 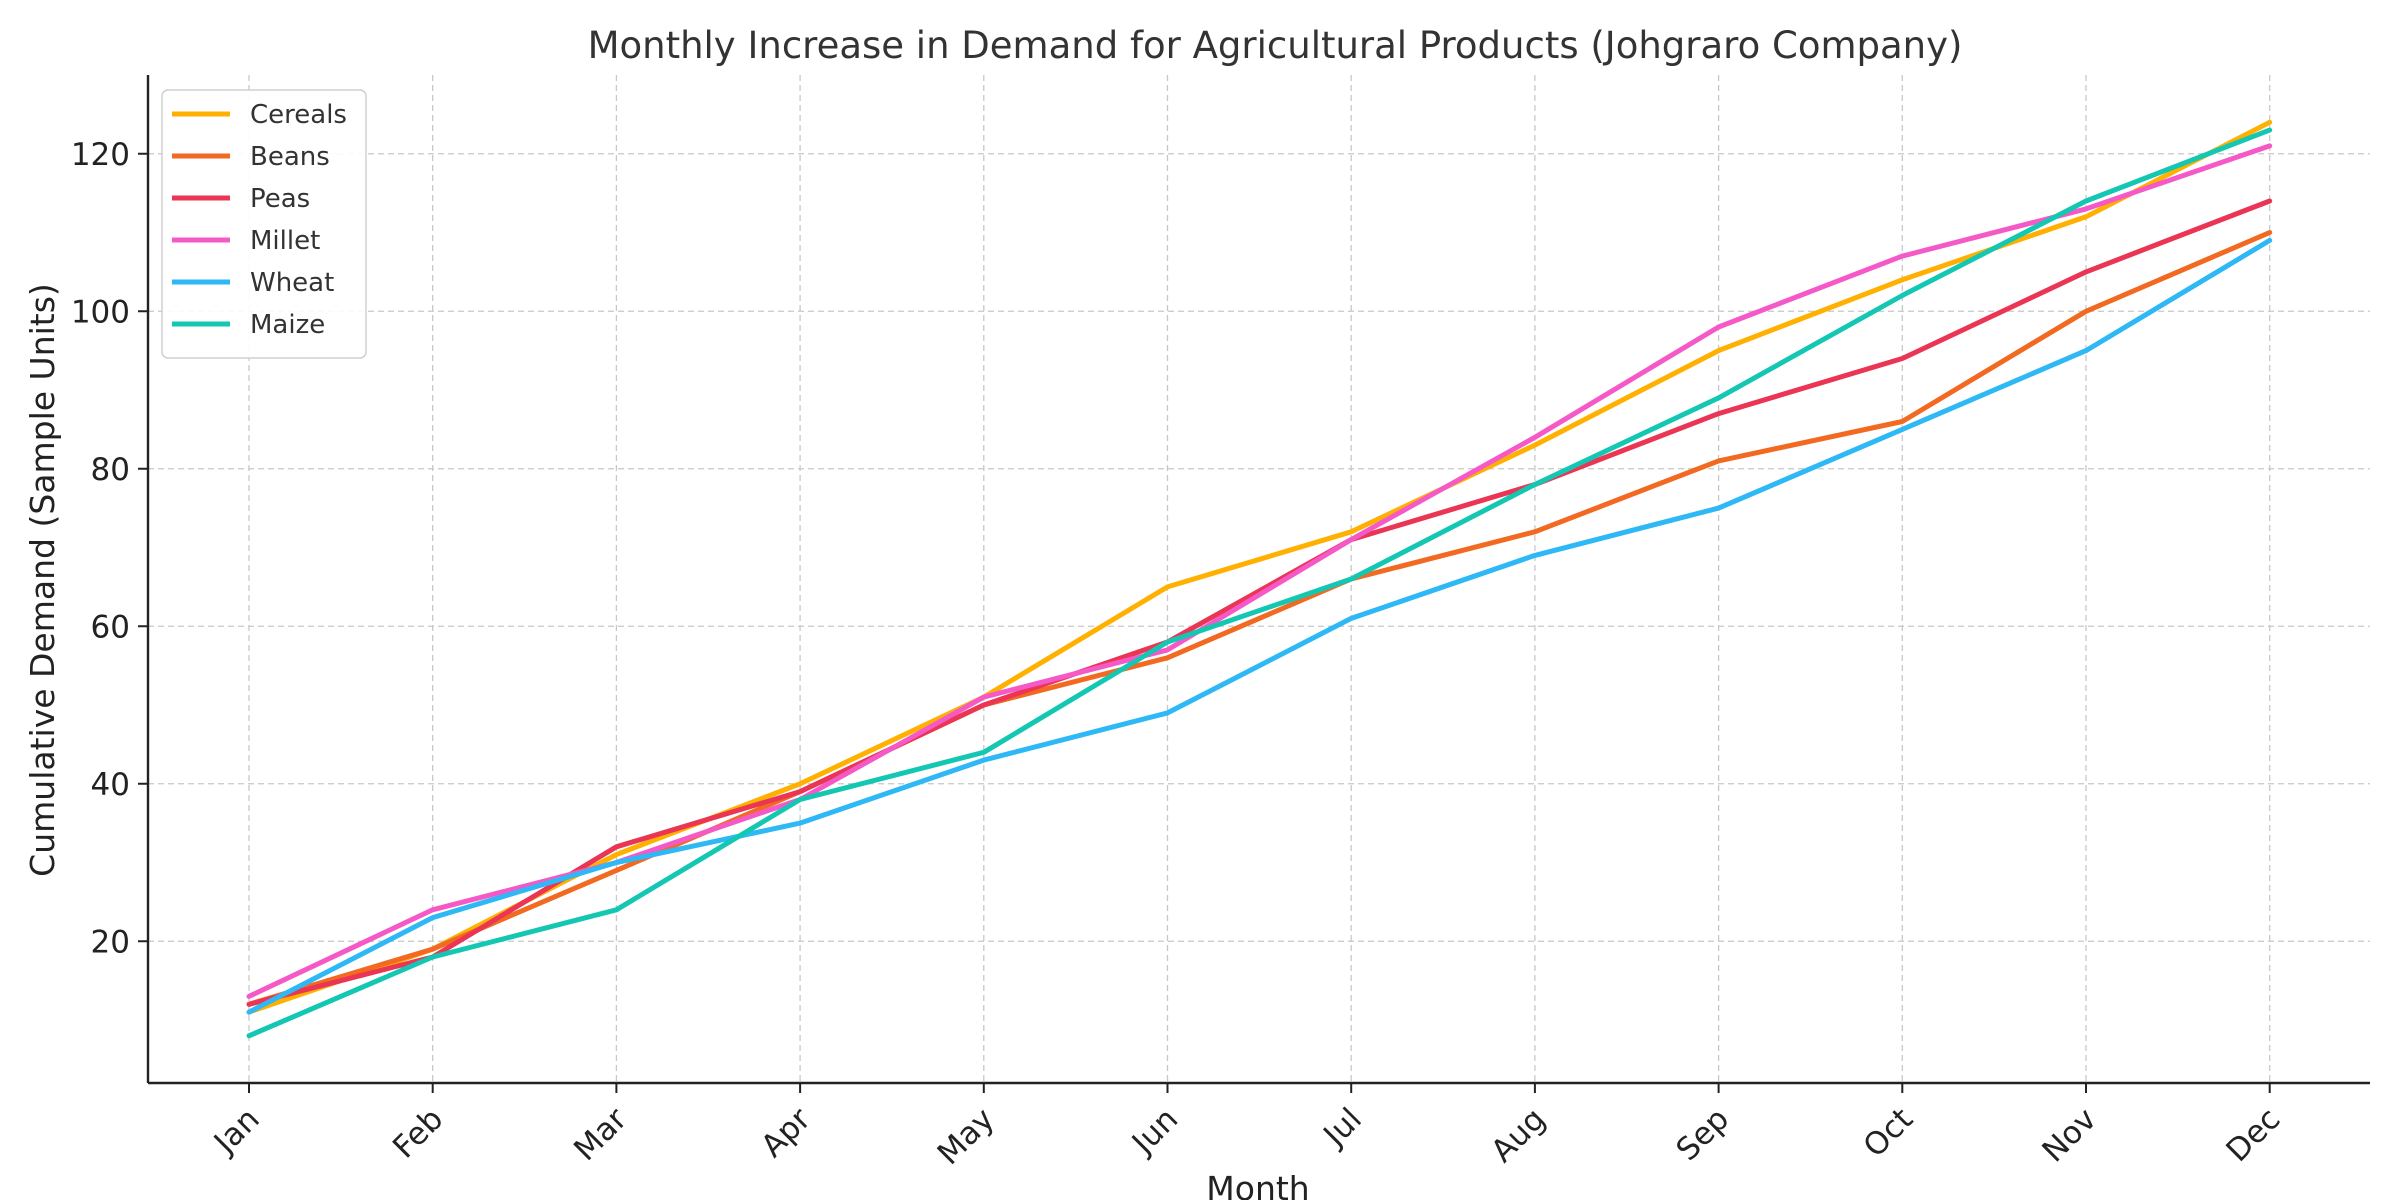 What do you see at coordinates (287, 325) in the screenshot?
I see `legend-label-maize: Maize` at bounding box center [287, 325].